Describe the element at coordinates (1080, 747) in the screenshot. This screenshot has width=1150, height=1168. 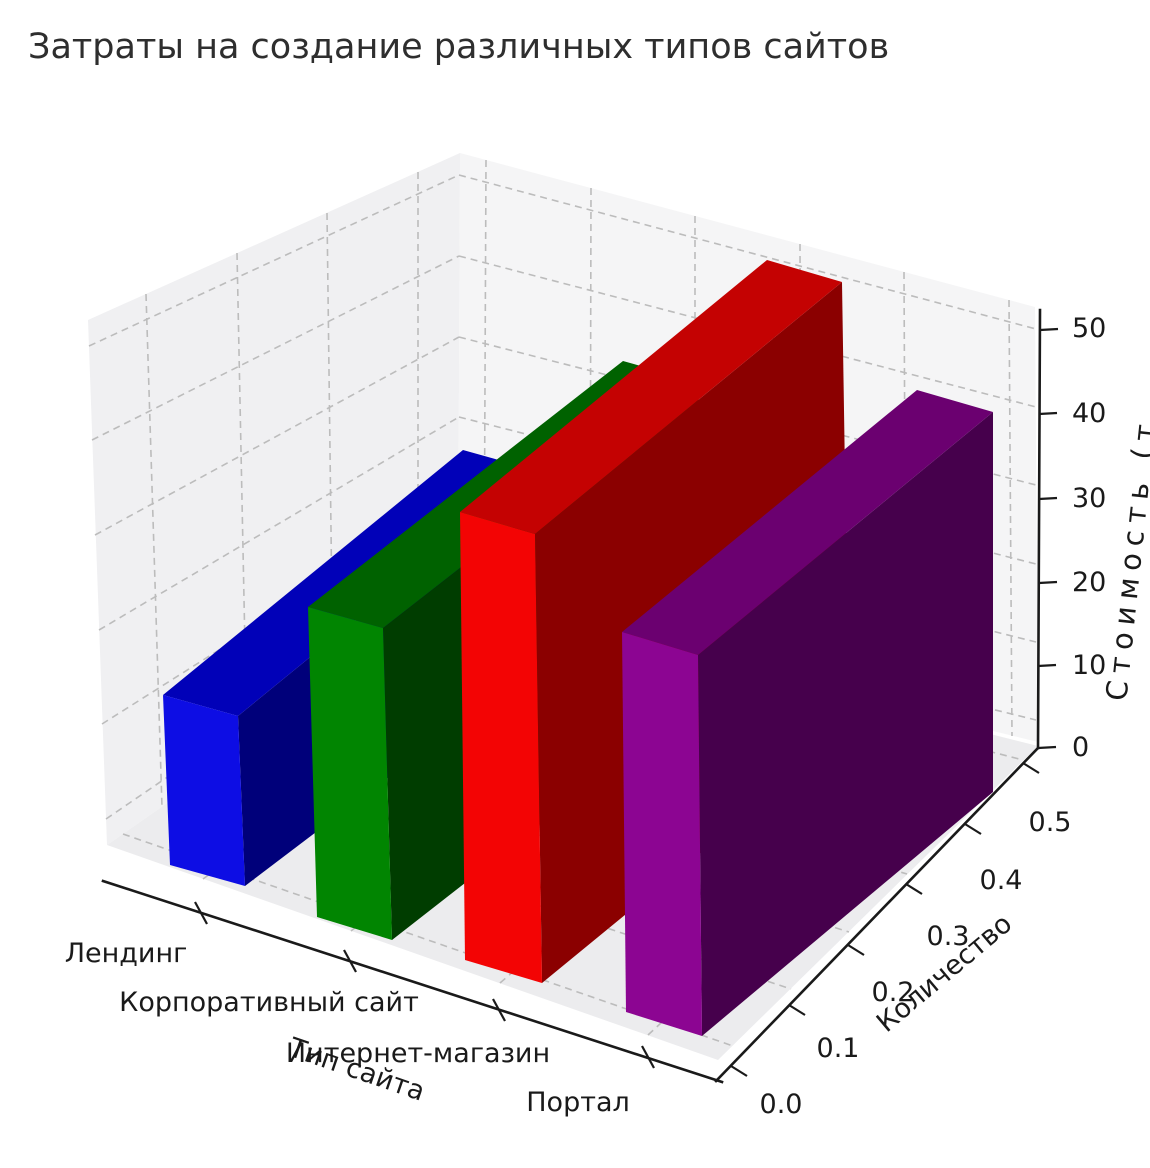
I see `z-tick-label-0: 0` at that location.